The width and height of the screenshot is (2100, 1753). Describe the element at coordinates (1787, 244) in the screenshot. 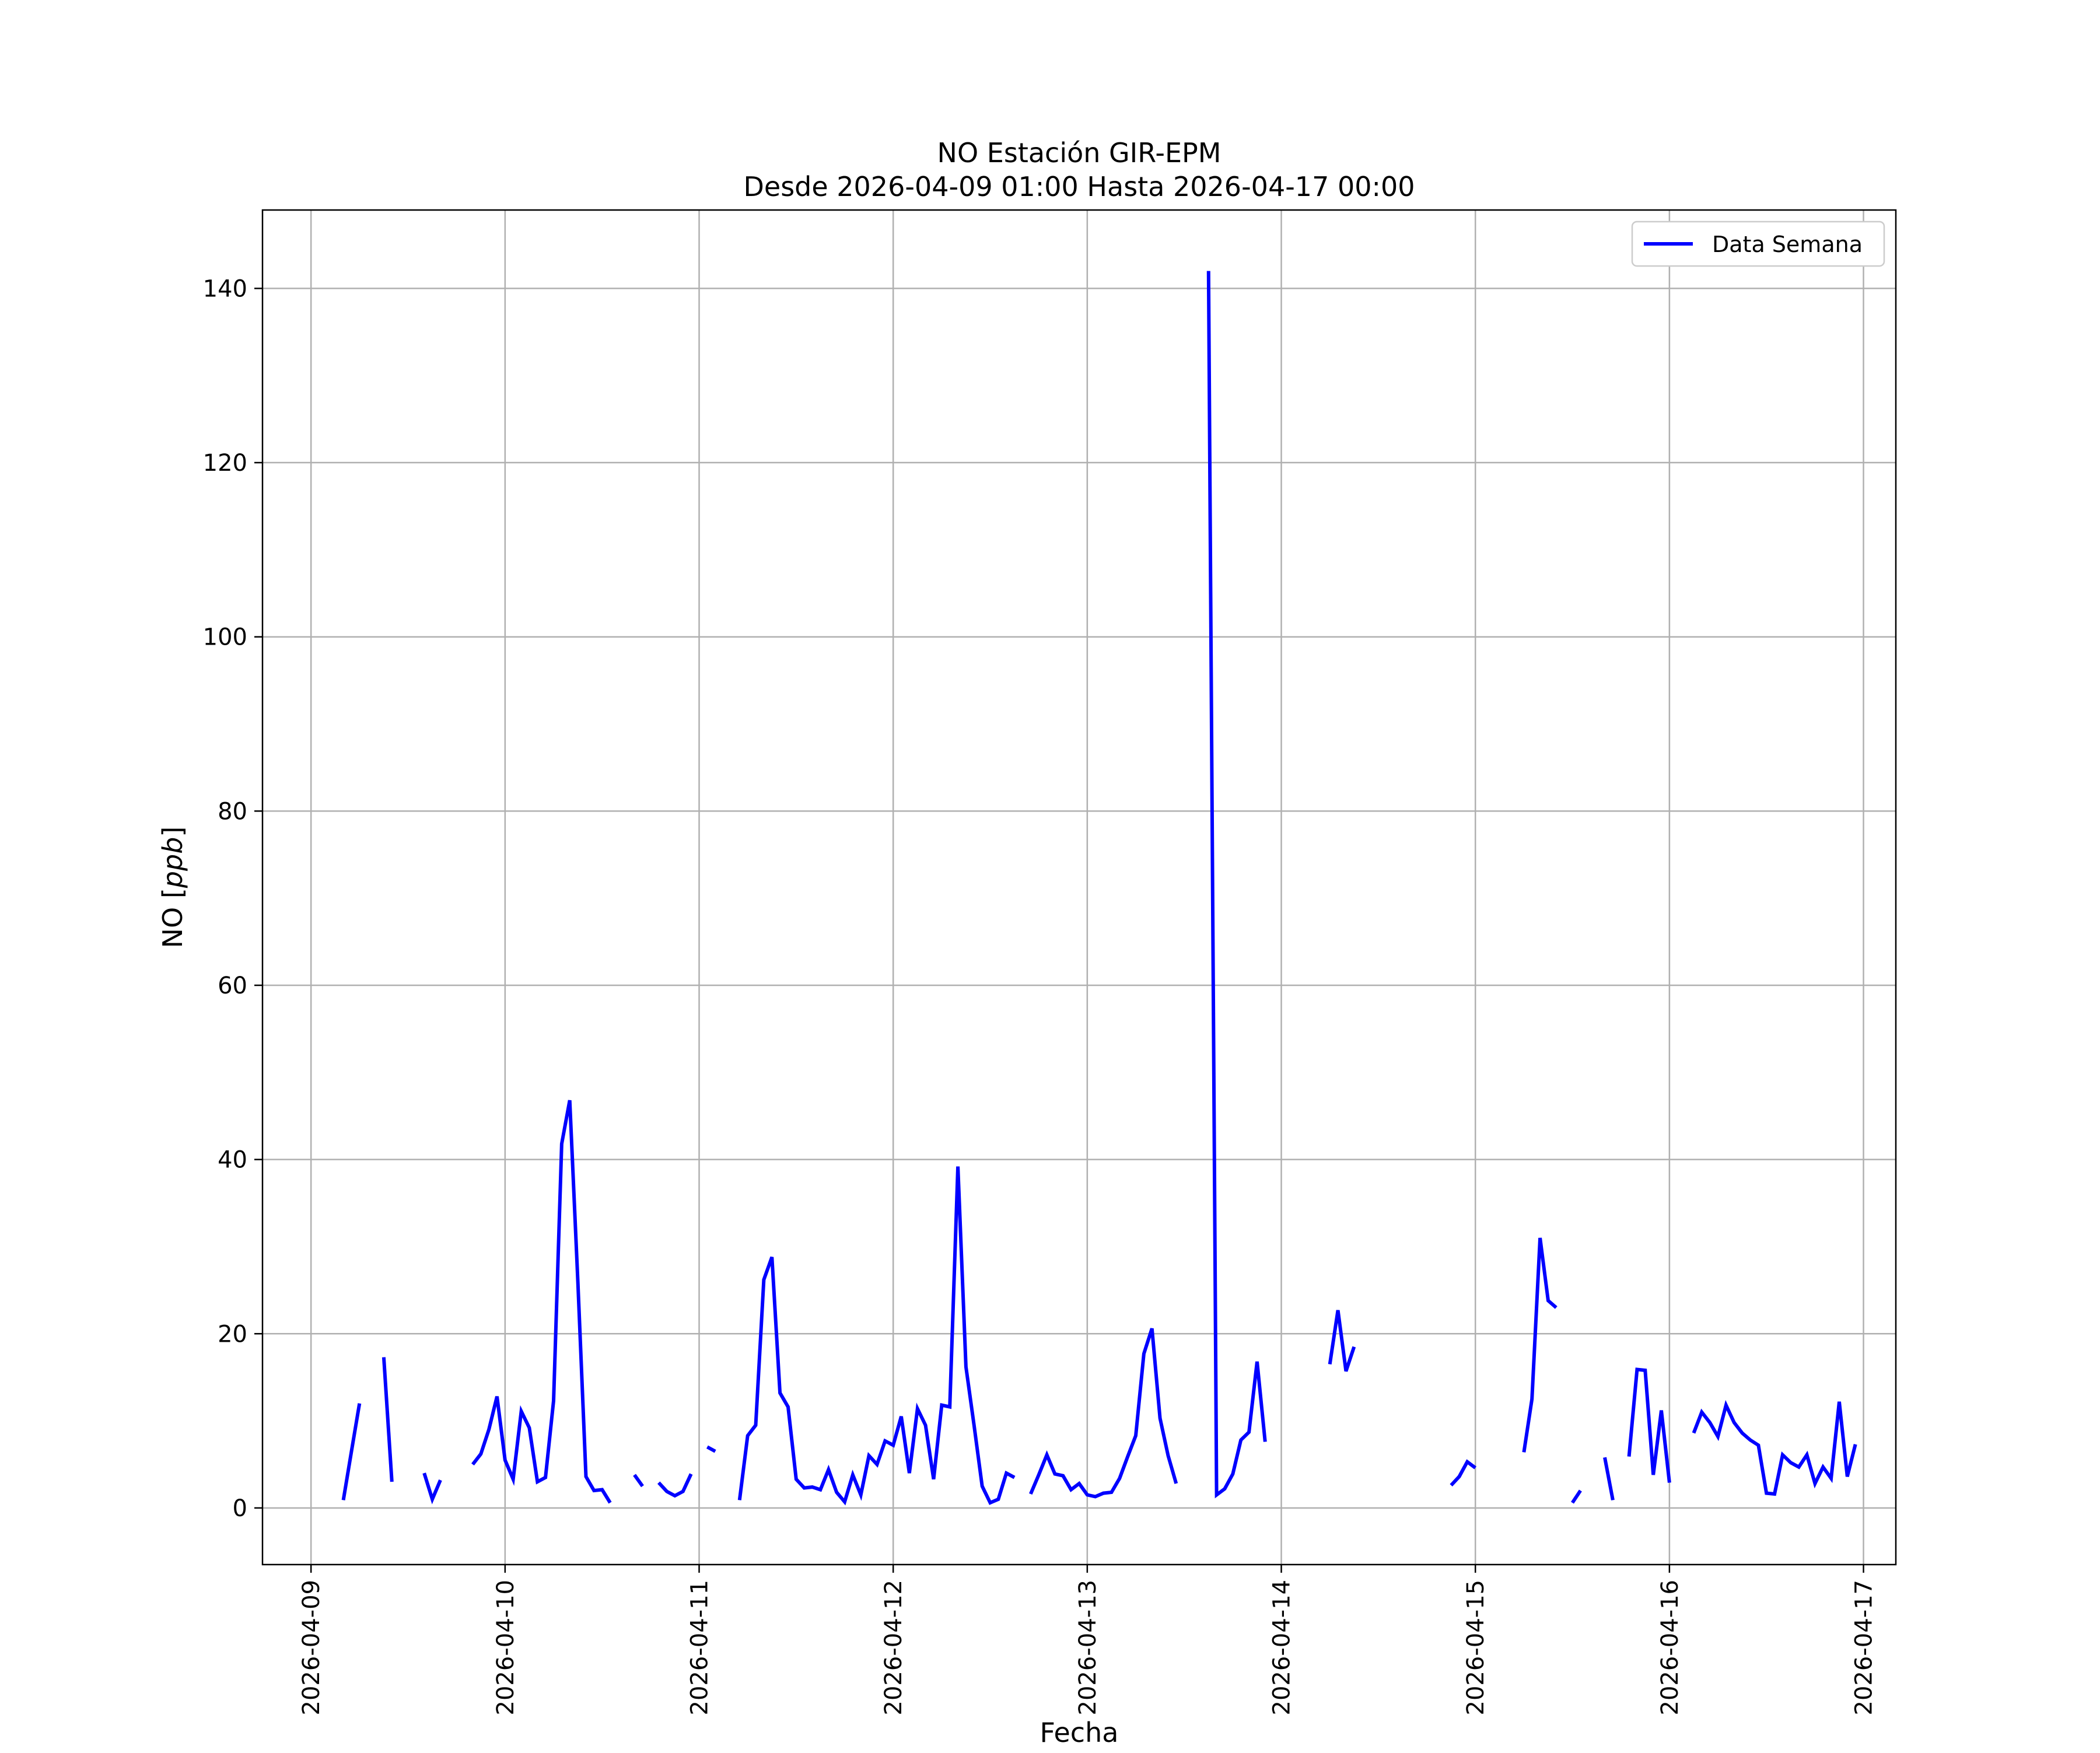

I see `legend-label: Data Semana` at that location.